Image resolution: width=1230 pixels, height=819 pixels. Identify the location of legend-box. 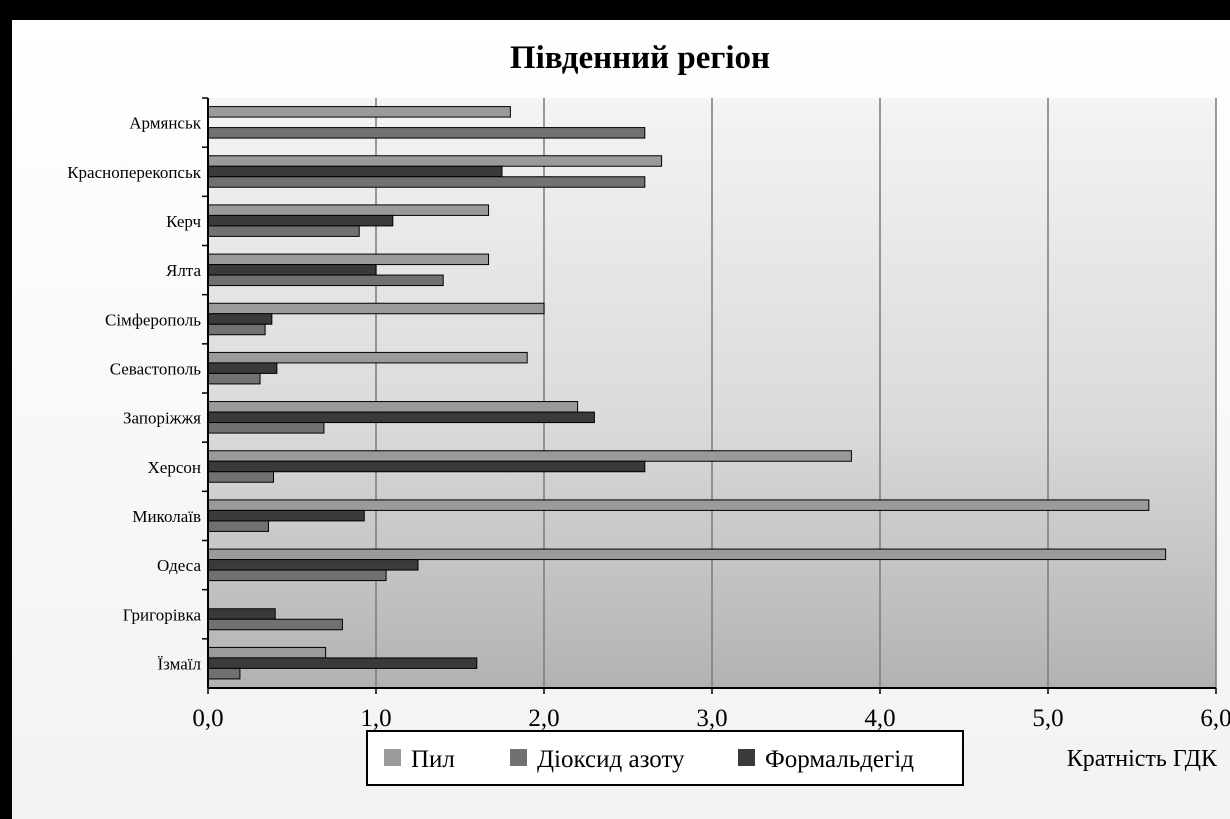
(665, 758).